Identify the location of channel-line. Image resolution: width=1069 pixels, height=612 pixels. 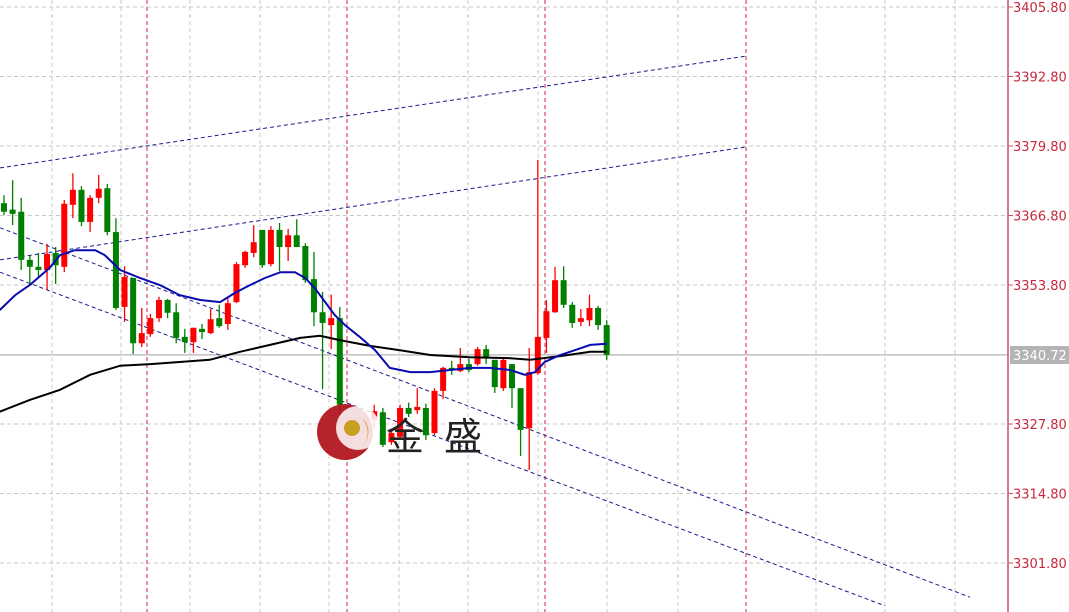
(373, 112).